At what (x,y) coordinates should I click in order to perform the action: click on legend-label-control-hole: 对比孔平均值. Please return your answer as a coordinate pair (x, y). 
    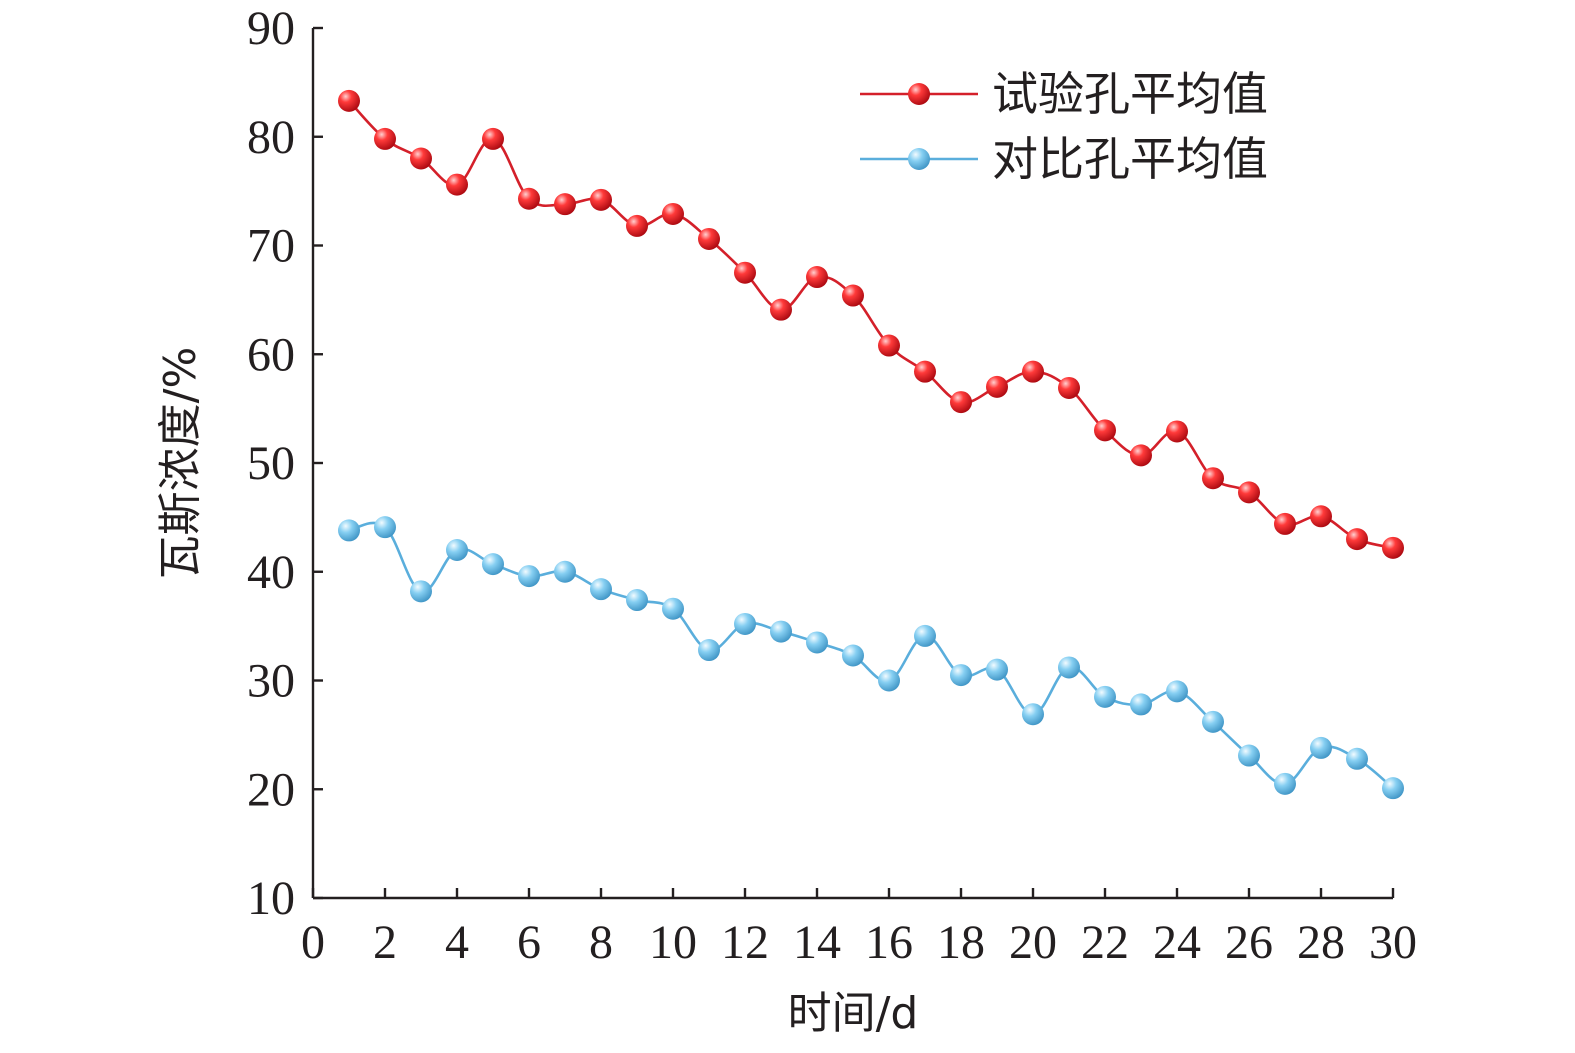
    Looking at the image, I should click on (1130, 159).